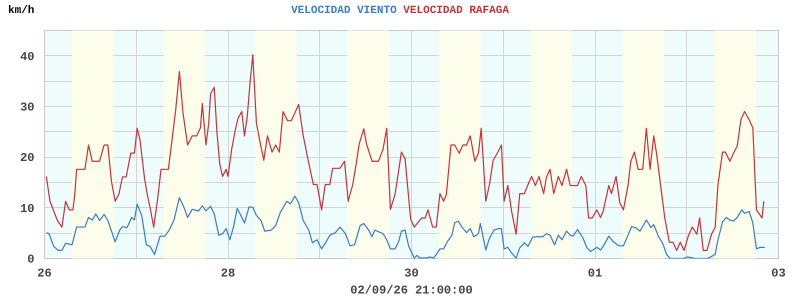 The image size is (800, 300). I want to click on y-tick-label: 20, so click(27, 158).